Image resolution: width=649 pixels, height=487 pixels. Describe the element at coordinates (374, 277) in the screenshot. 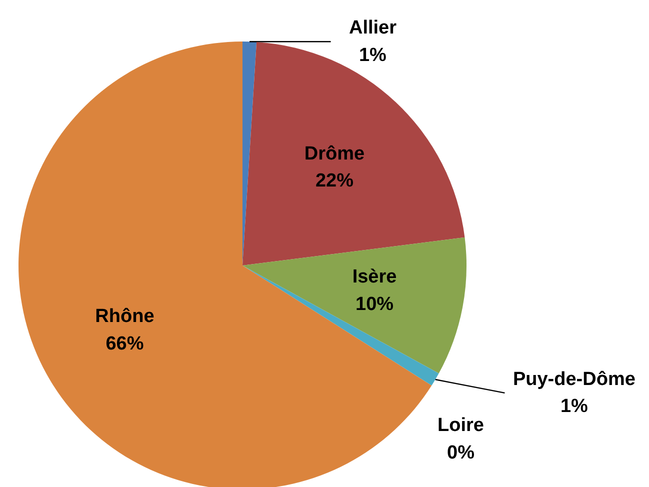

I see `slice-label: Isère` at that location.